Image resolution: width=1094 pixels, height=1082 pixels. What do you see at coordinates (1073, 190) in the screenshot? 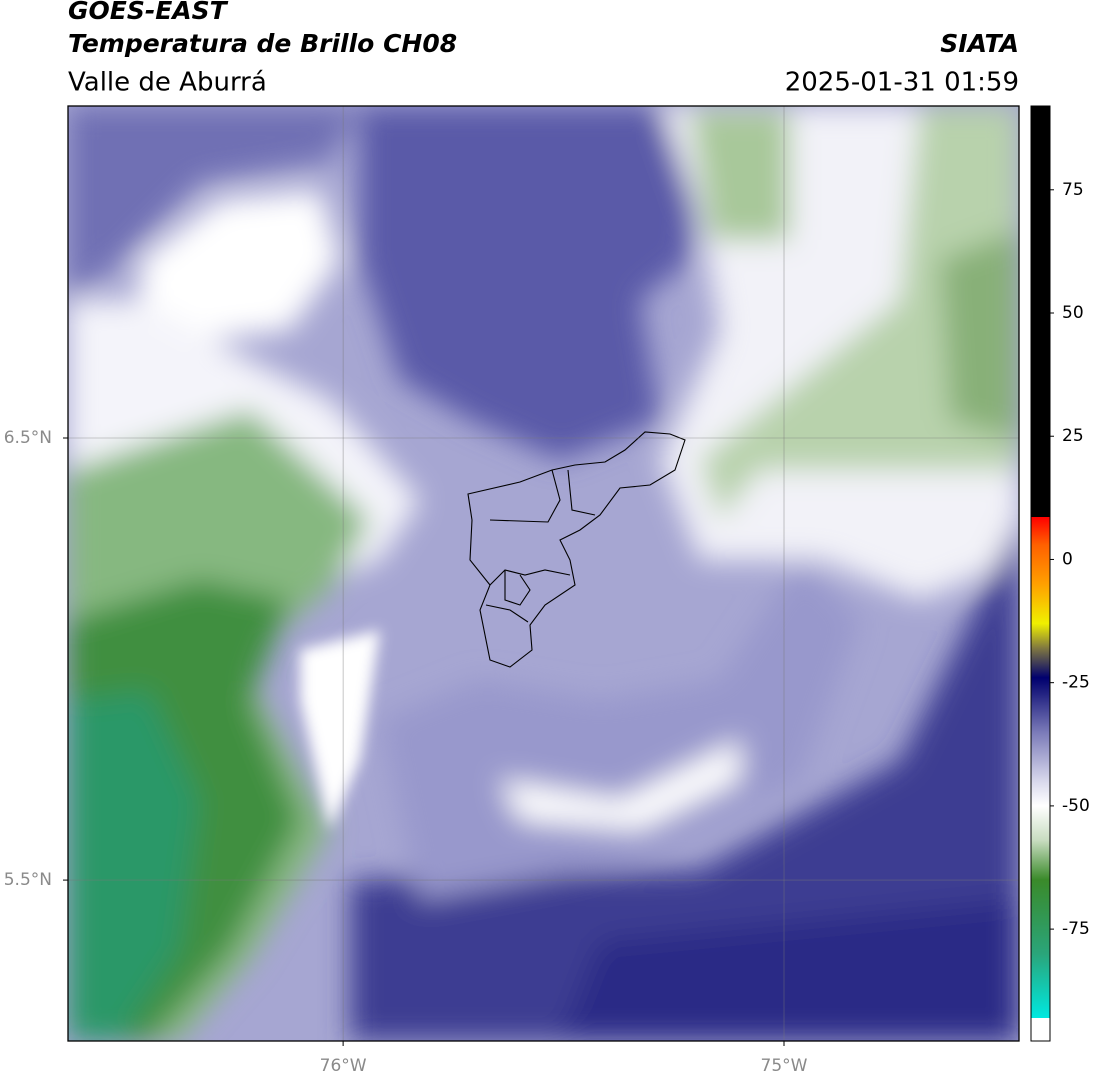
I see `colorbar-tick-label: 75` at bounding box center [1073, 190].